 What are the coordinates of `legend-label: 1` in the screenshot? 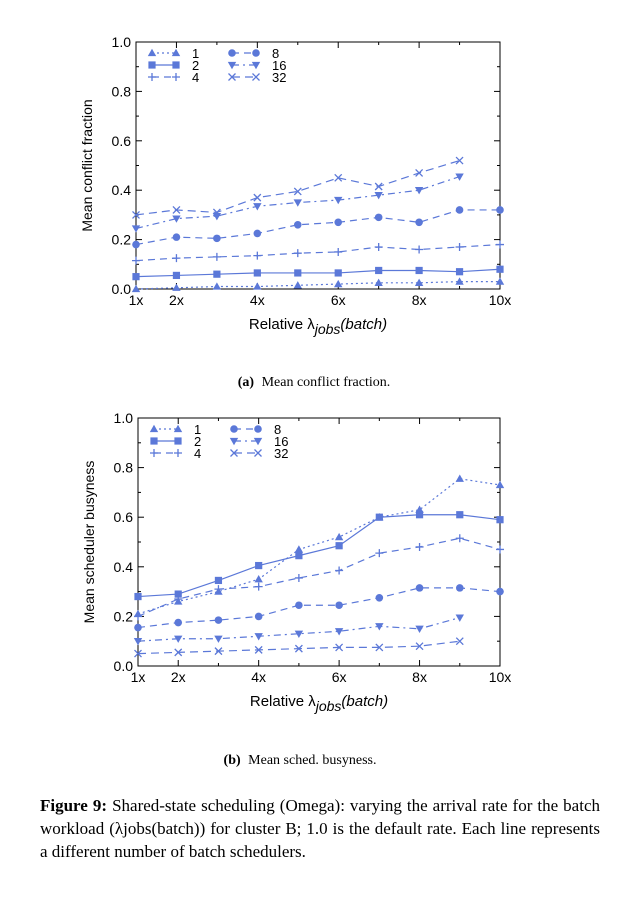 It's located at (197, 429).